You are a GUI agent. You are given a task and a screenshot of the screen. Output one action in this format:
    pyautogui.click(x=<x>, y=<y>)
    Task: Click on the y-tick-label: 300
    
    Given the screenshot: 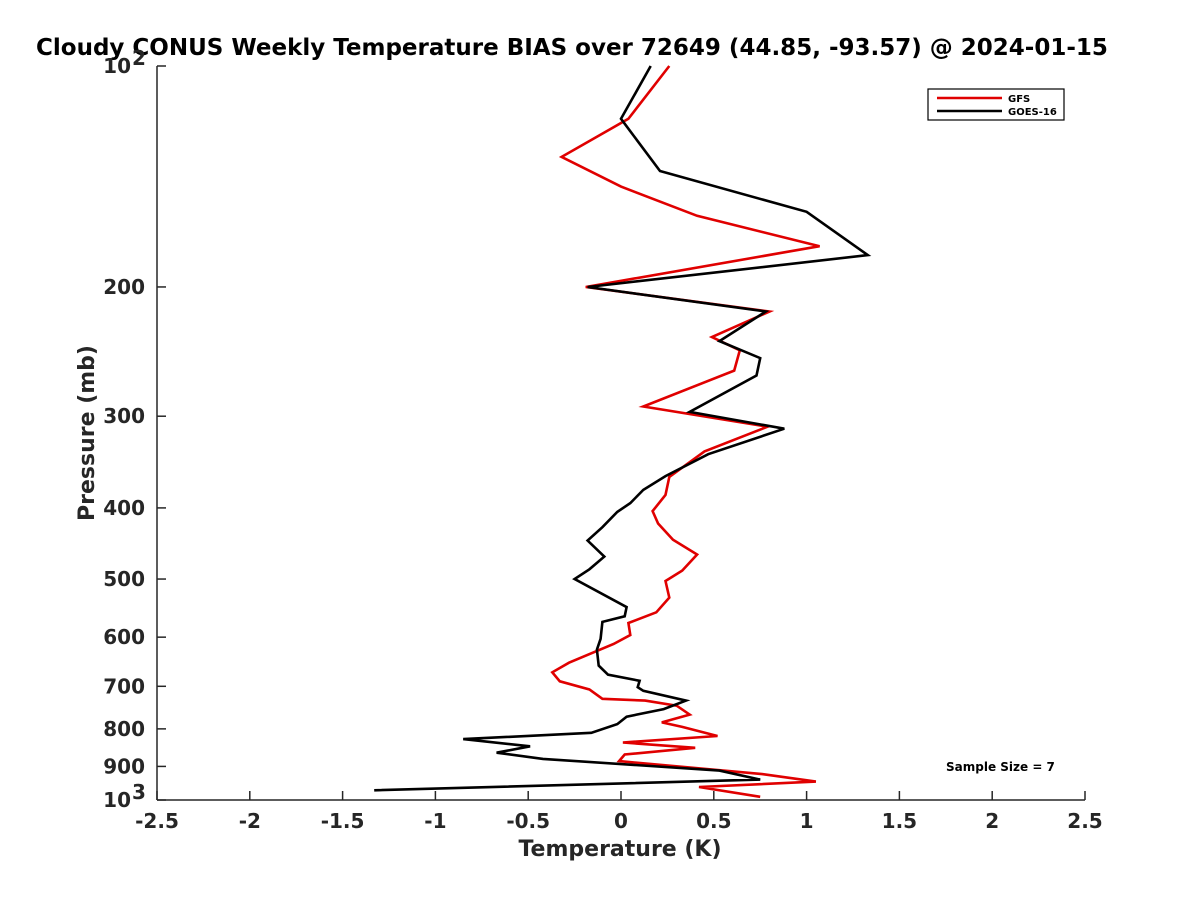 What is the action you would take?
    pyautogui.click(x=124, y=416)
    